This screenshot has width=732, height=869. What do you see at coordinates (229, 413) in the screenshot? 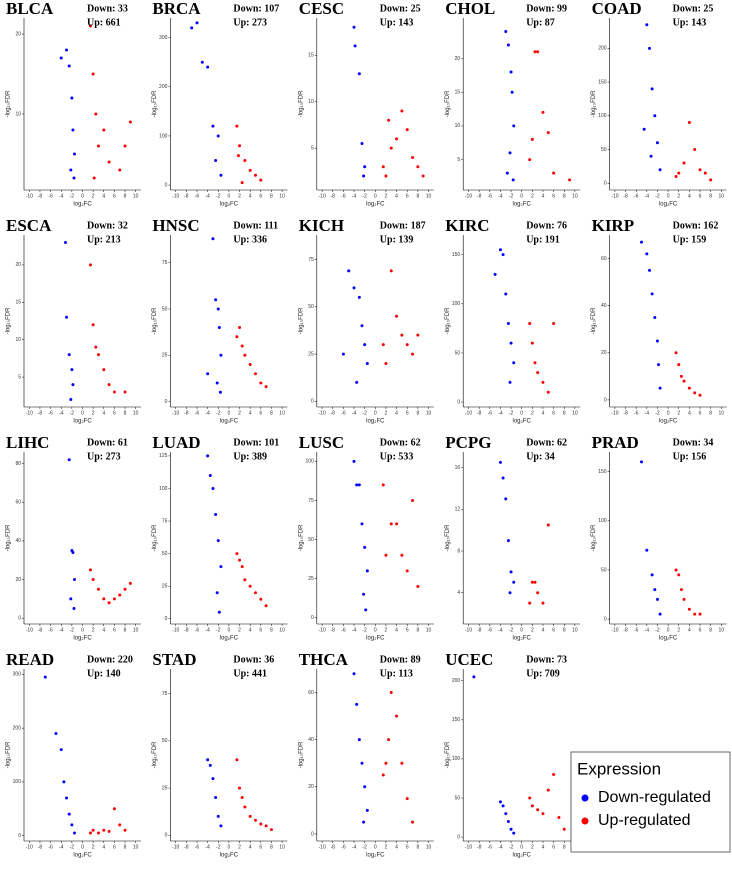
I see `x-tick-label: 0` at bounding box center [229, 413].